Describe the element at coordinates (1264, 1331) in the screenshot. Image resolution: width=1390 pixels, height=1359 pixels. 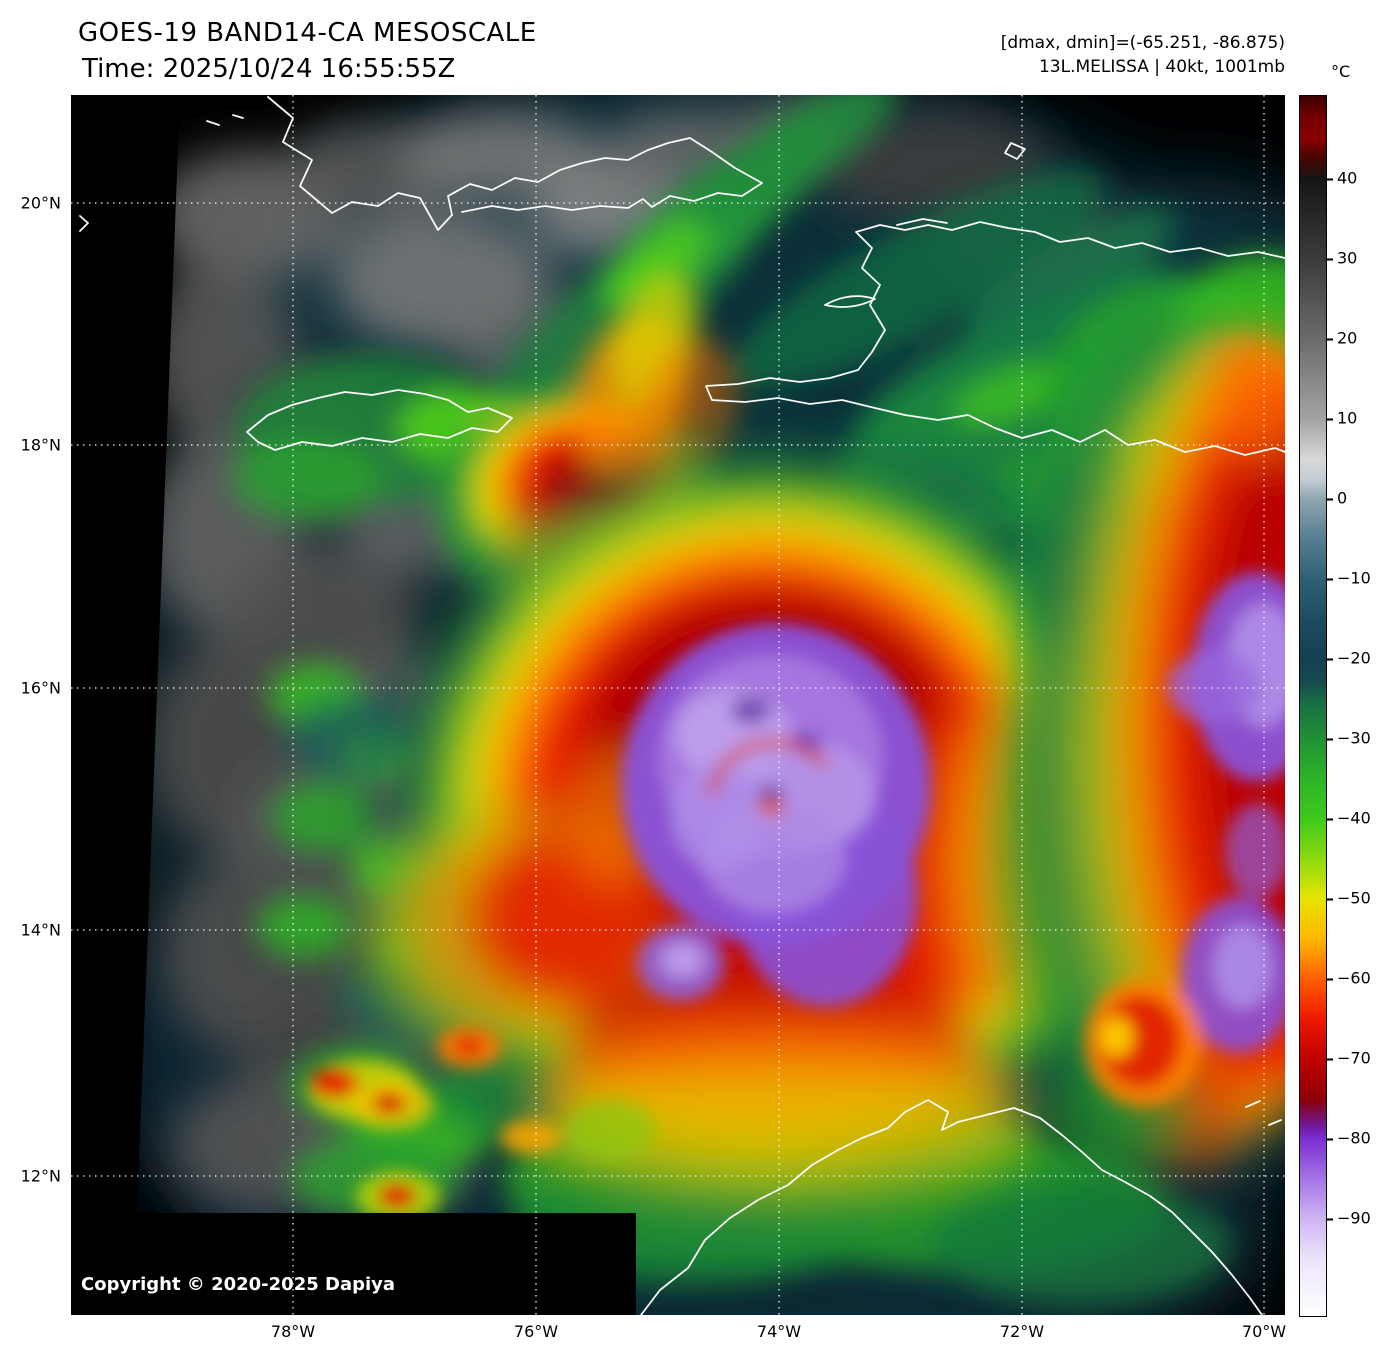
I see `lon-tick-label: 70°W` at that location.